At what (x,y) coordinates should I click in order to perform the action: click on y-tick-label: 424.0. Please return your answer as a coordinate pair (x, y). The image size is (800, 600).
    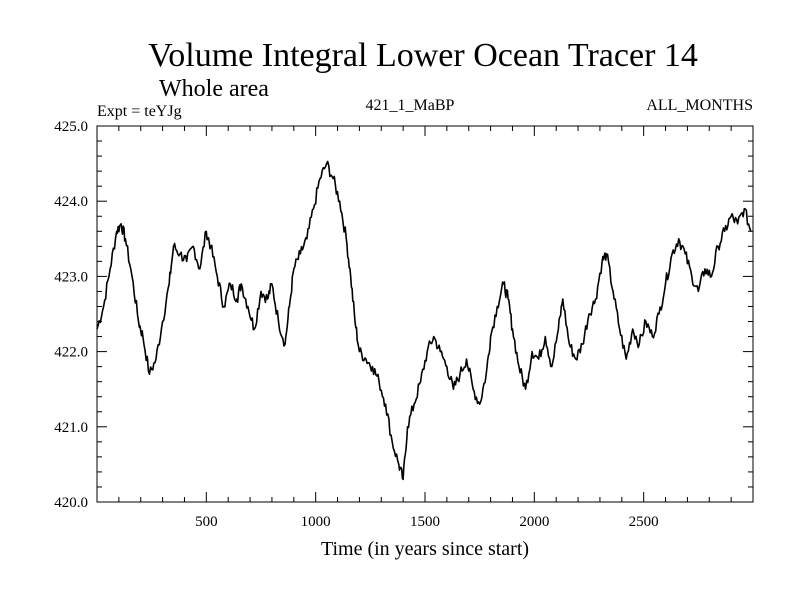
    Looking at the image, I should click on (71, 202).